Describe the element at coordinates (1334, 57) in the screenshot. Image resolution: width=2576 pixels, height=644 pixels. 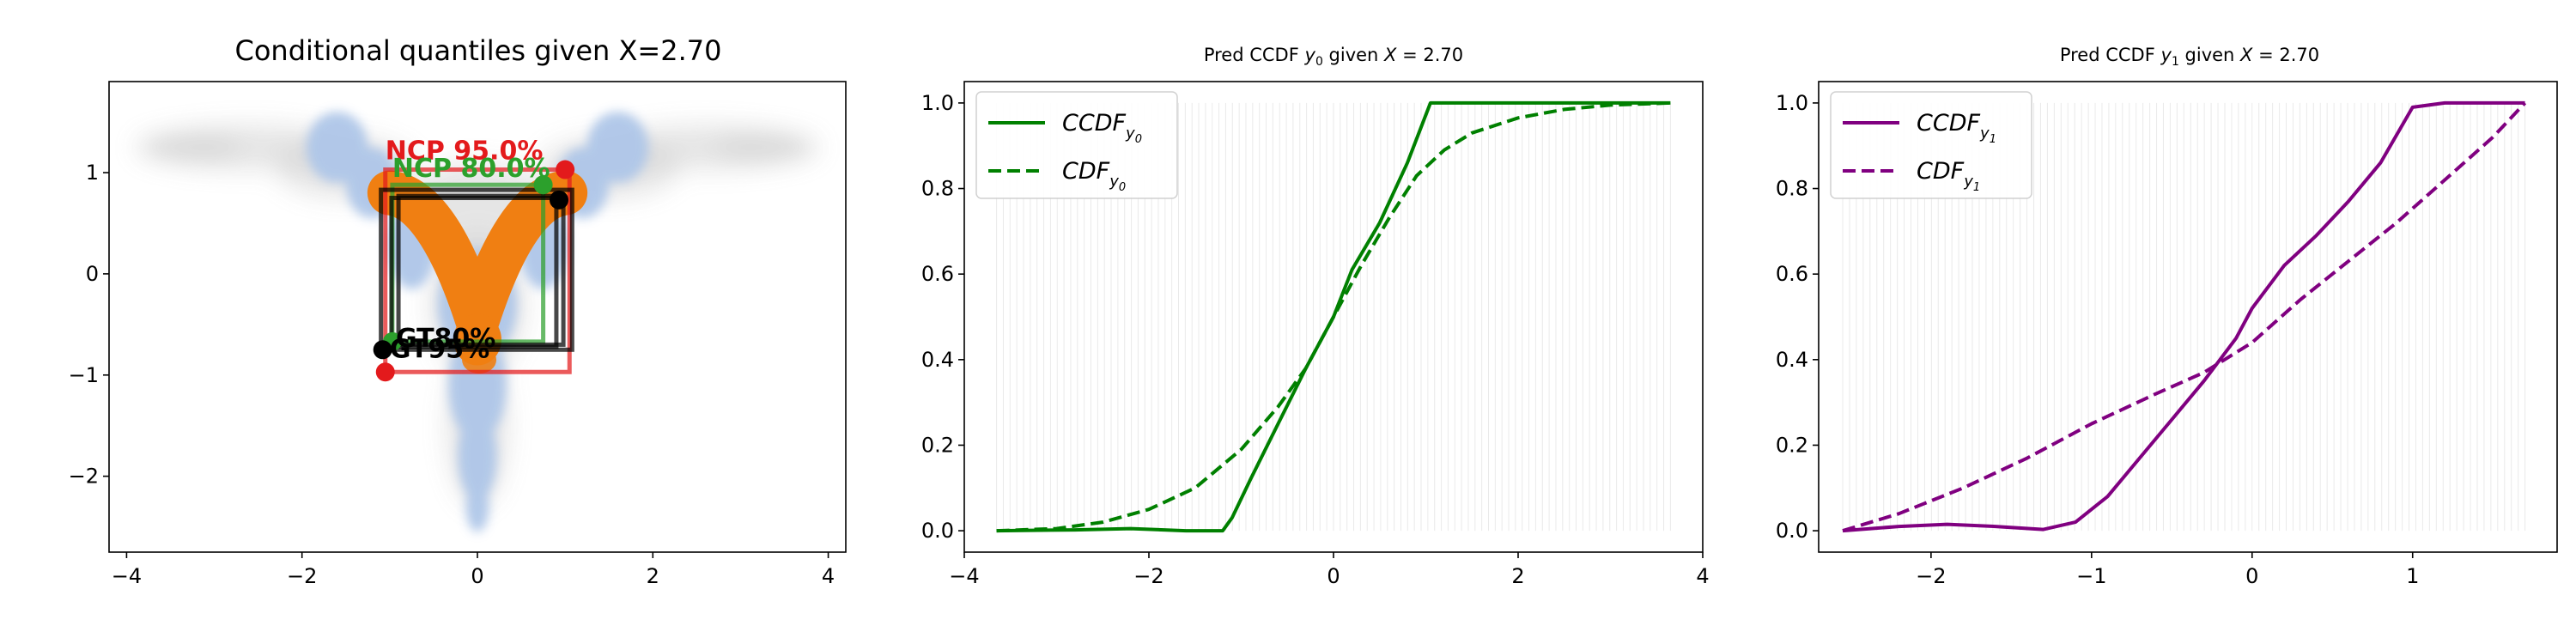
I see `panel2-title: Pred CCDF y0 given X = 2.70` at that location.